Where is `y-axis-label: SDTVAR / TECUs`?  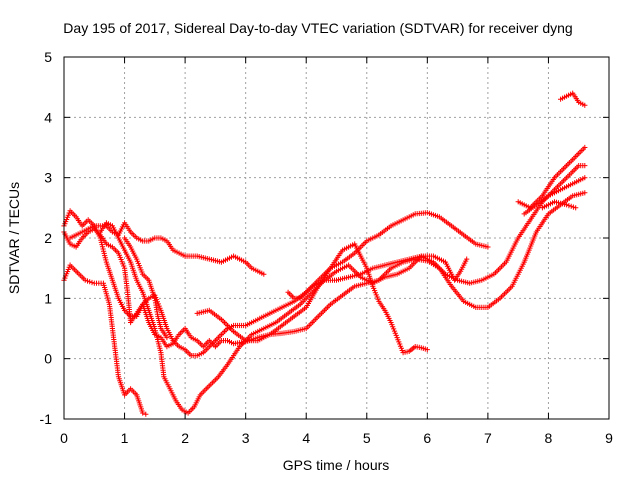
y-axis-label: SDTVAR / TECUs is located at coordinates (14, 238).